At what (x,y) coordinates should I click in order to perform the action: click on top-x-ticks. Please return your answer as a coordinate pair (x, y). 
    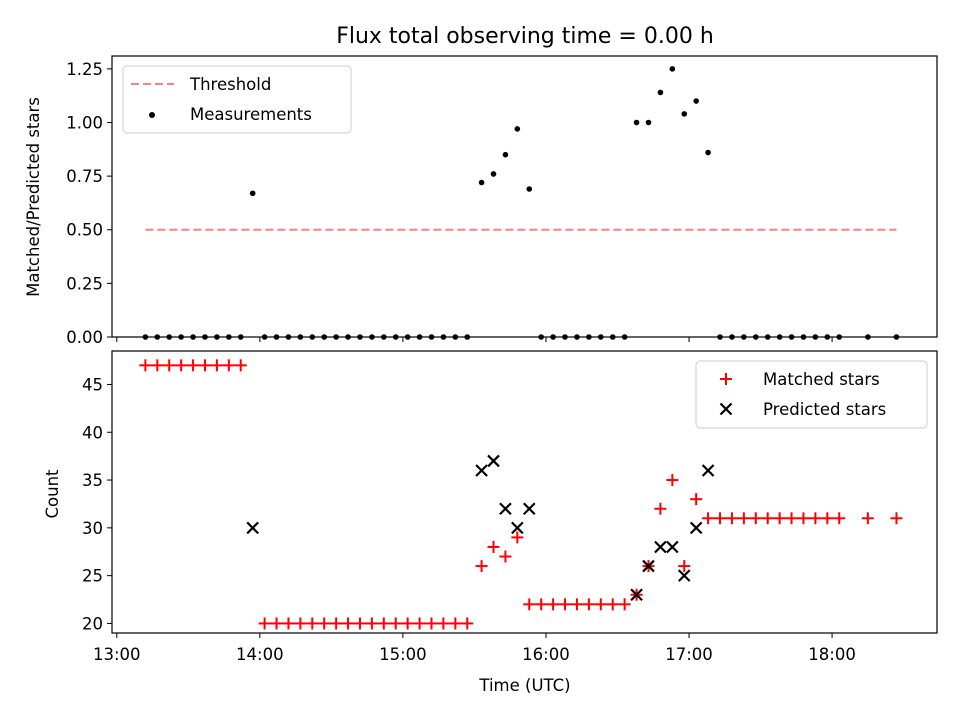
    Looking at the image, I should click on (474, 339).